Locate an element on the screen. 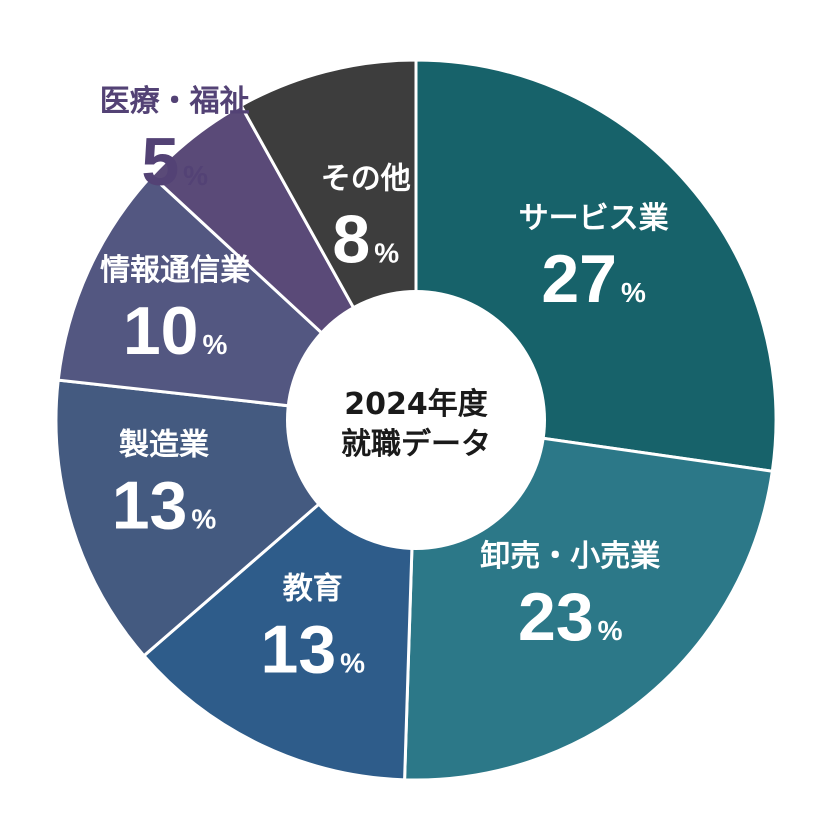 The image size is (840, 840). slice-label-group: 教育 13% is located at coordinates (313, 630).